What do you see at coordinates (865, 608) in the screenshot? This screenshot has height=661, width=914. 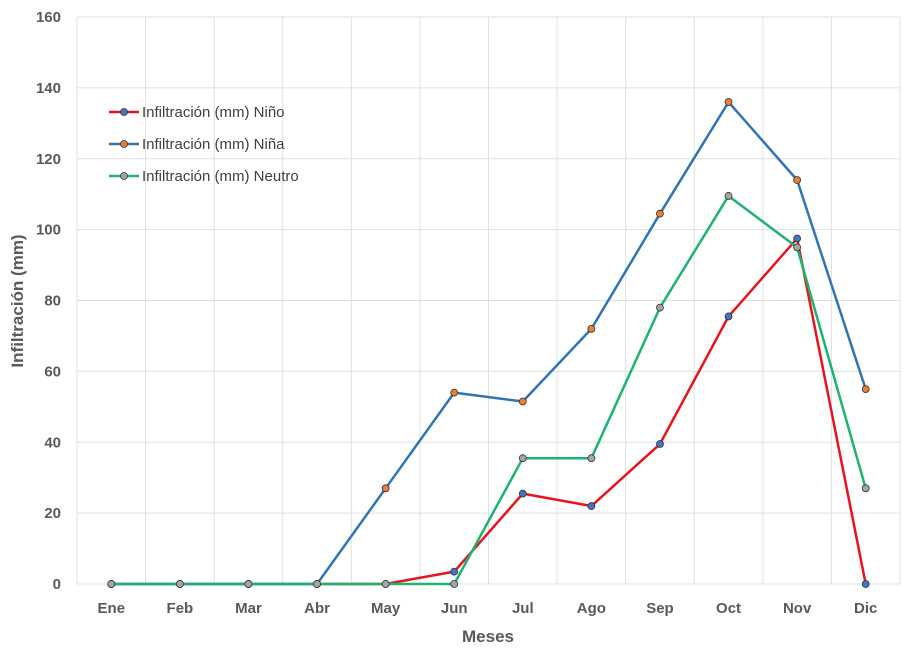 I see `x-tick-label: Dic` at bounding box center [865, 608].